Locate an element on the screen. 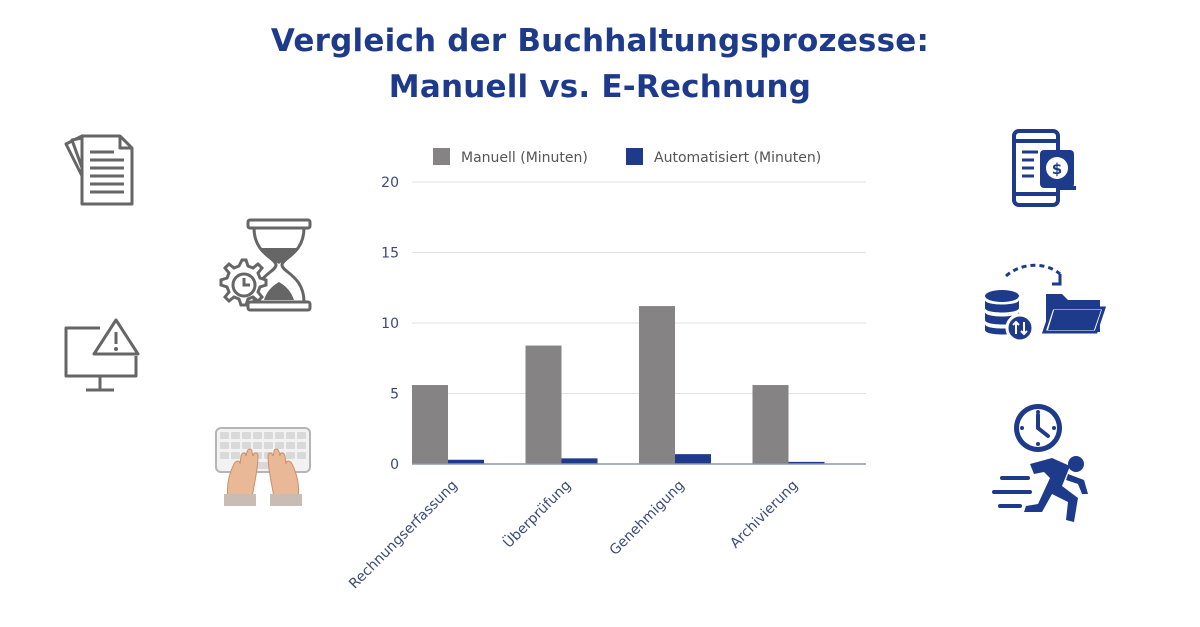 This screenshot has height=627, width=1200. y-tick-label: 0 is located at coordinates (394, 465).